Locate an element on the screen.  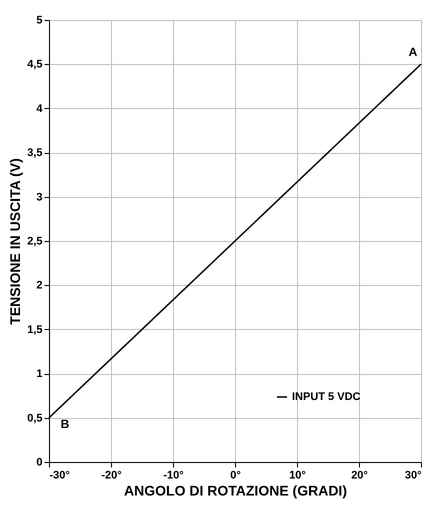
x-tick-label: 30° is located at coordinates (413, 476).